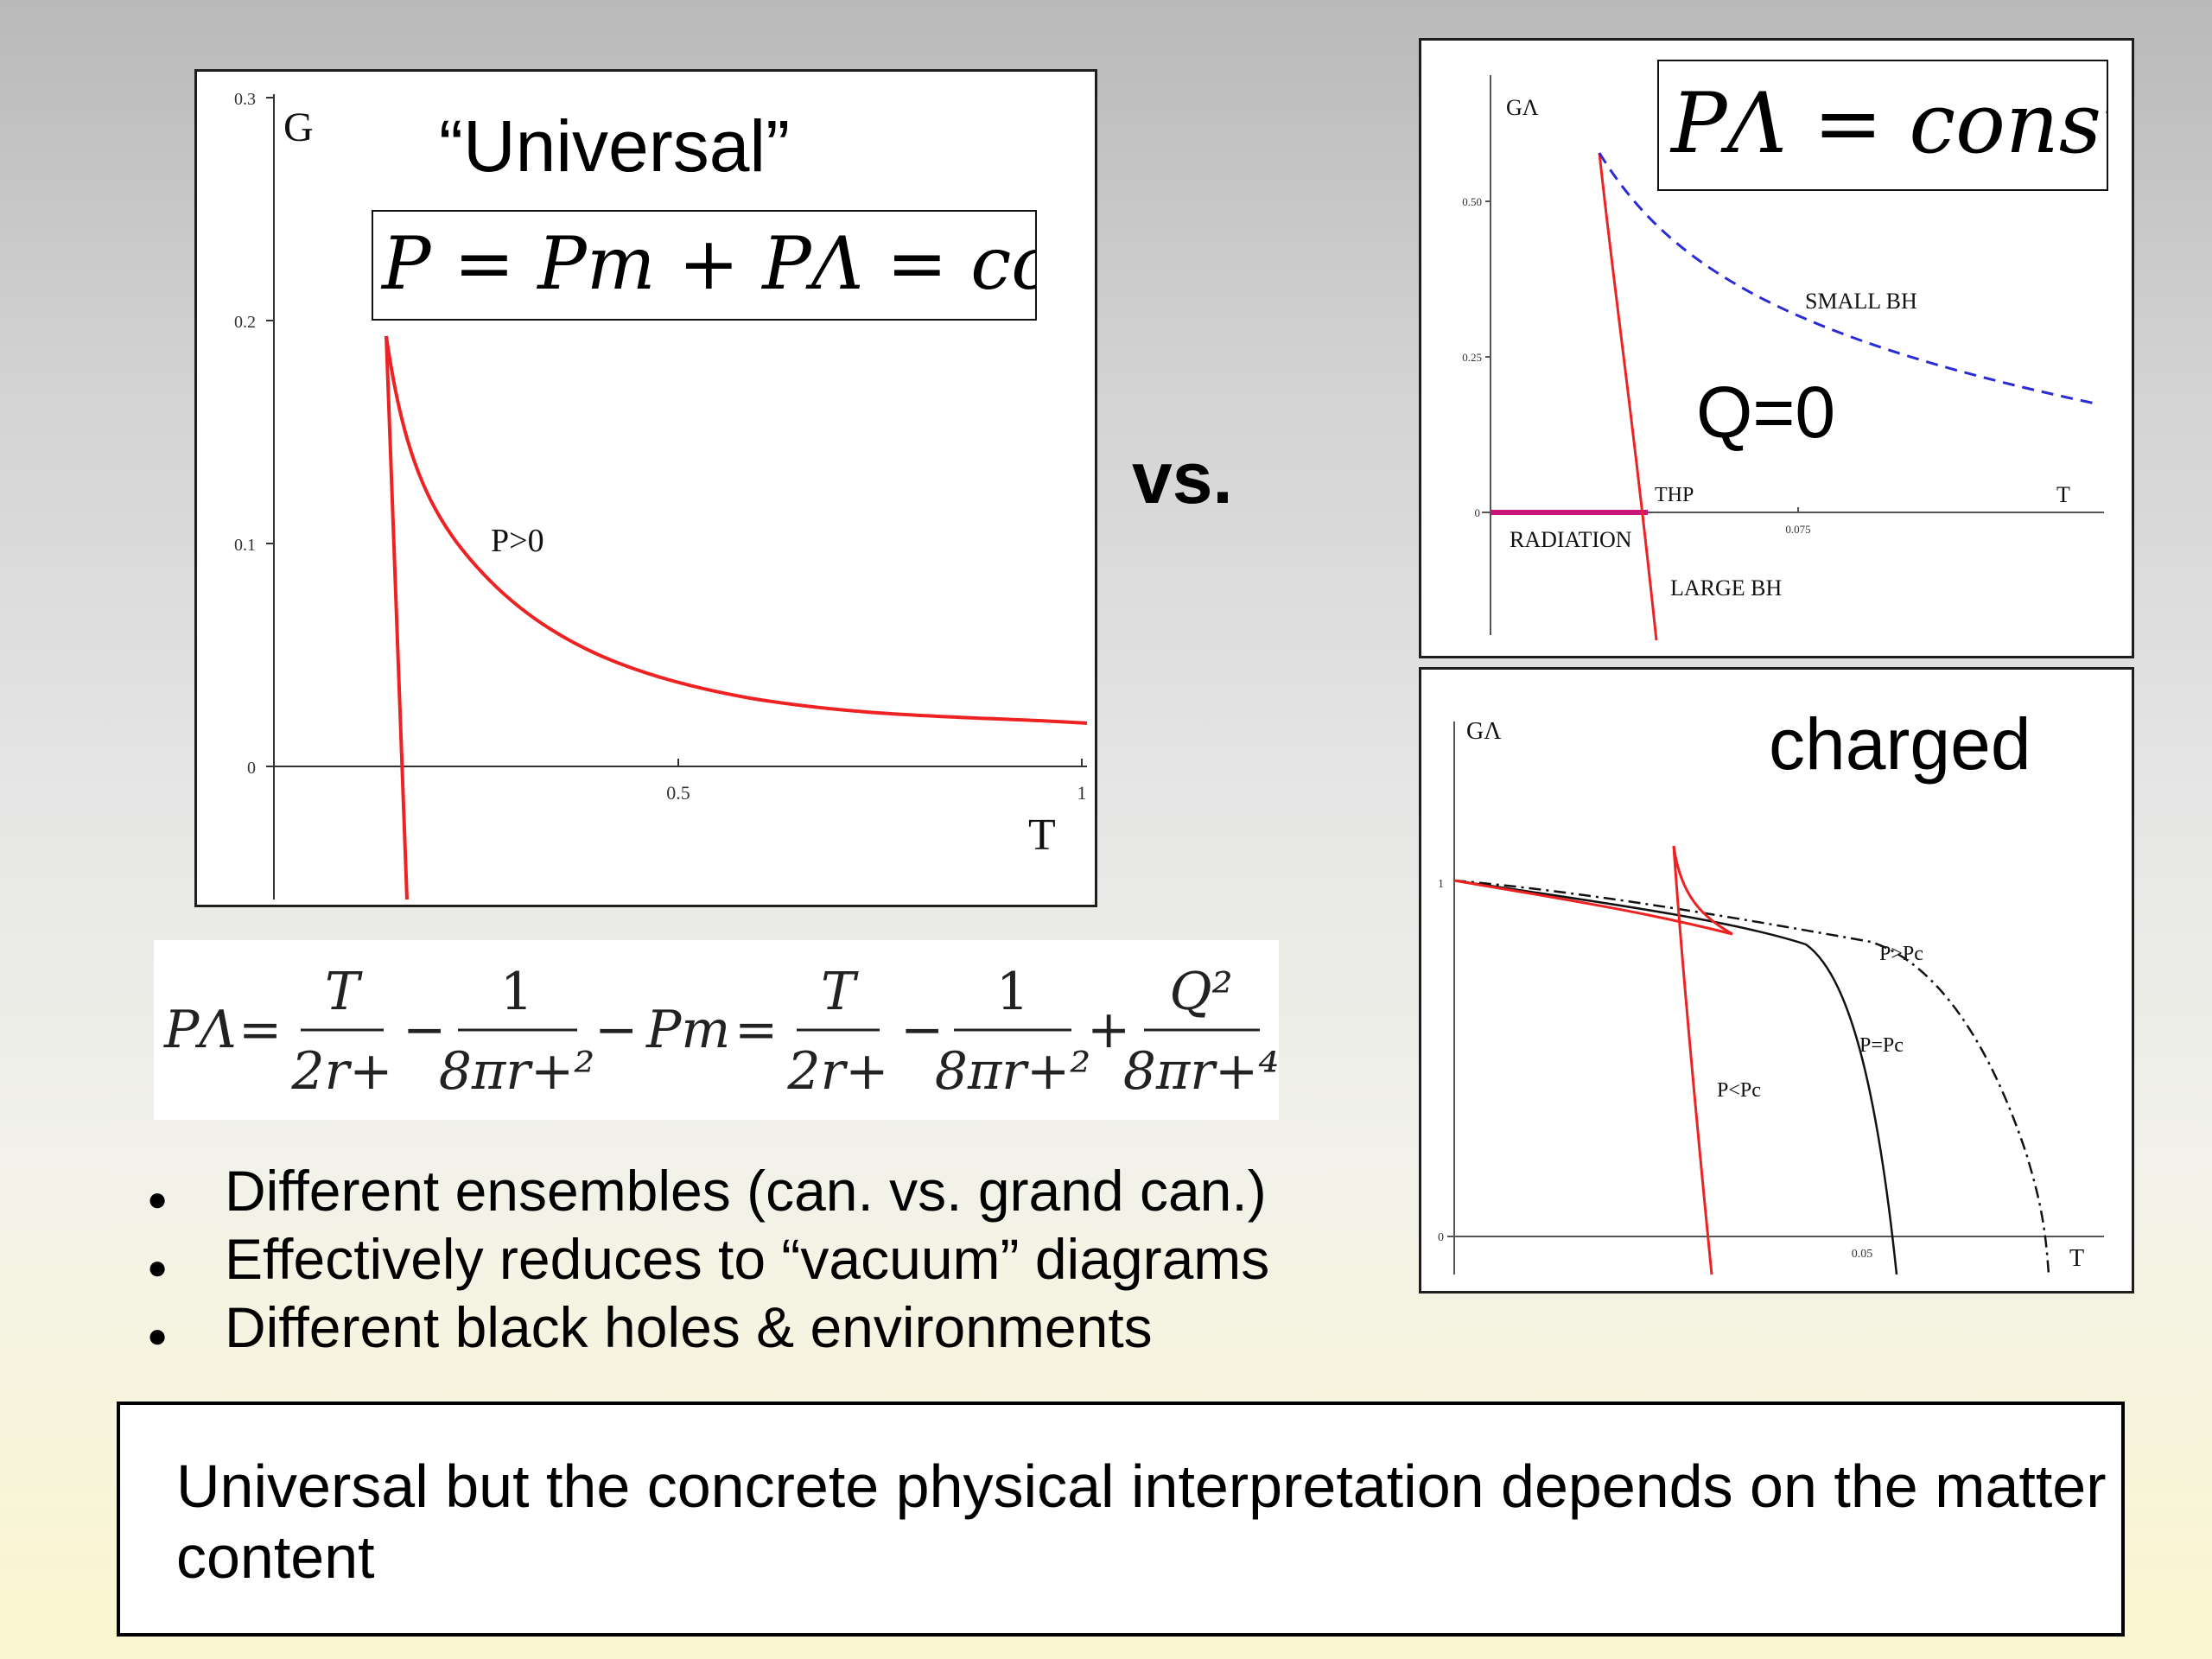 The image size is (2212, 1659). Describe the element at coordinates (1847, 278) in the screenshot. I see `blue-dashed-small-bh` at that location.